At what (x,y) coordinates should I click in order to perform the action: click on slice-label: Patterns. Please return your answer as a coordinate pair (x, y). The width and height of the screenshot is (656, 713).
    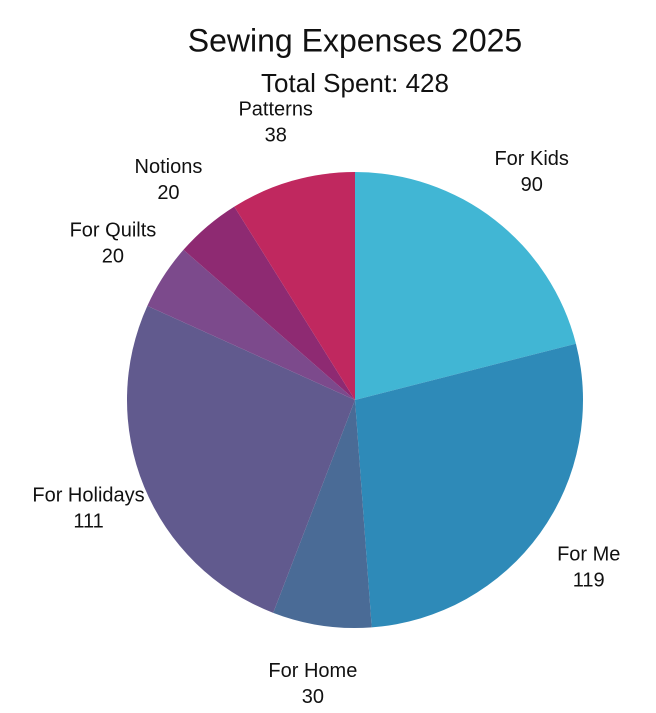
    Looking at the image, I should click on (275, 109).